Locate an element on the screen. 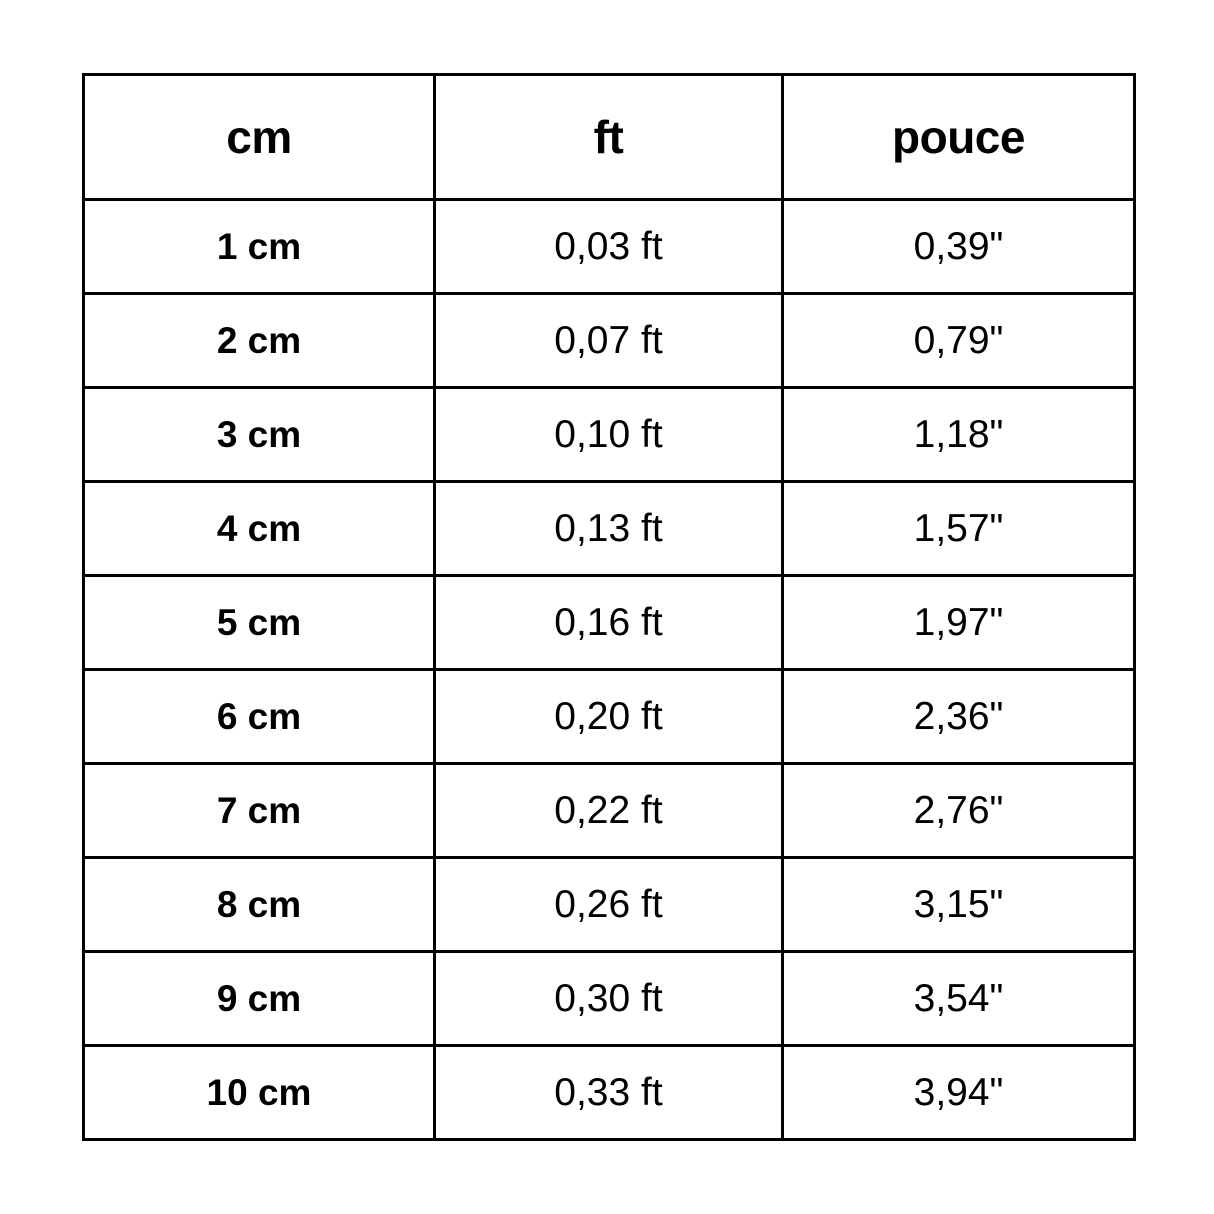 This screenshot has height=1214, width=1214. cell-cm: 9 cm is located at coordinates (259, 998).